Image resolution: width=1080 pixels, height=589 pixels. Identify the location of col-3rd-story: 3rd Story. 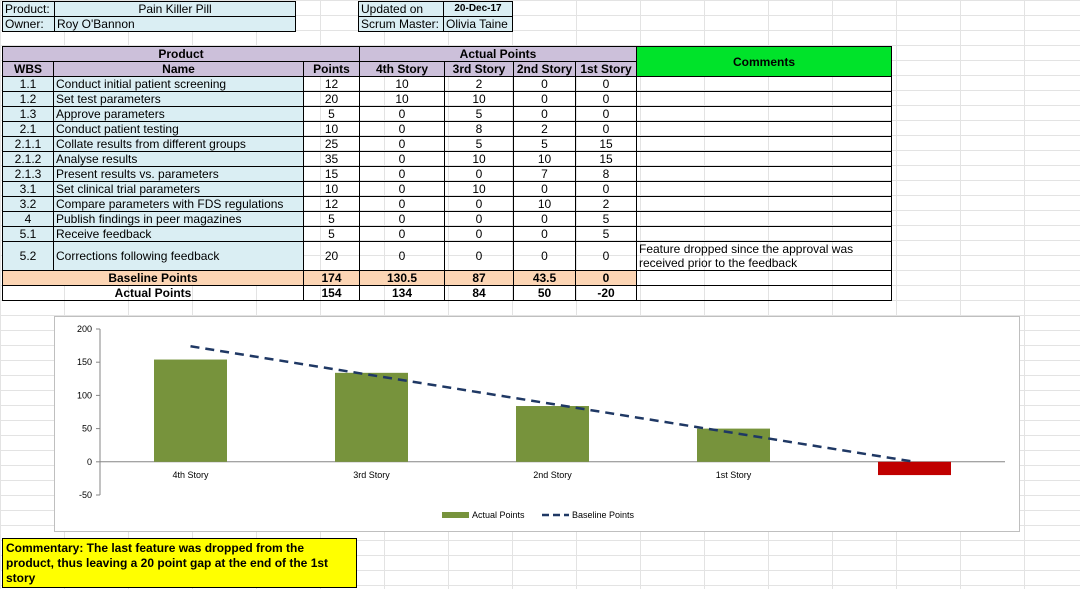
(479, 69).